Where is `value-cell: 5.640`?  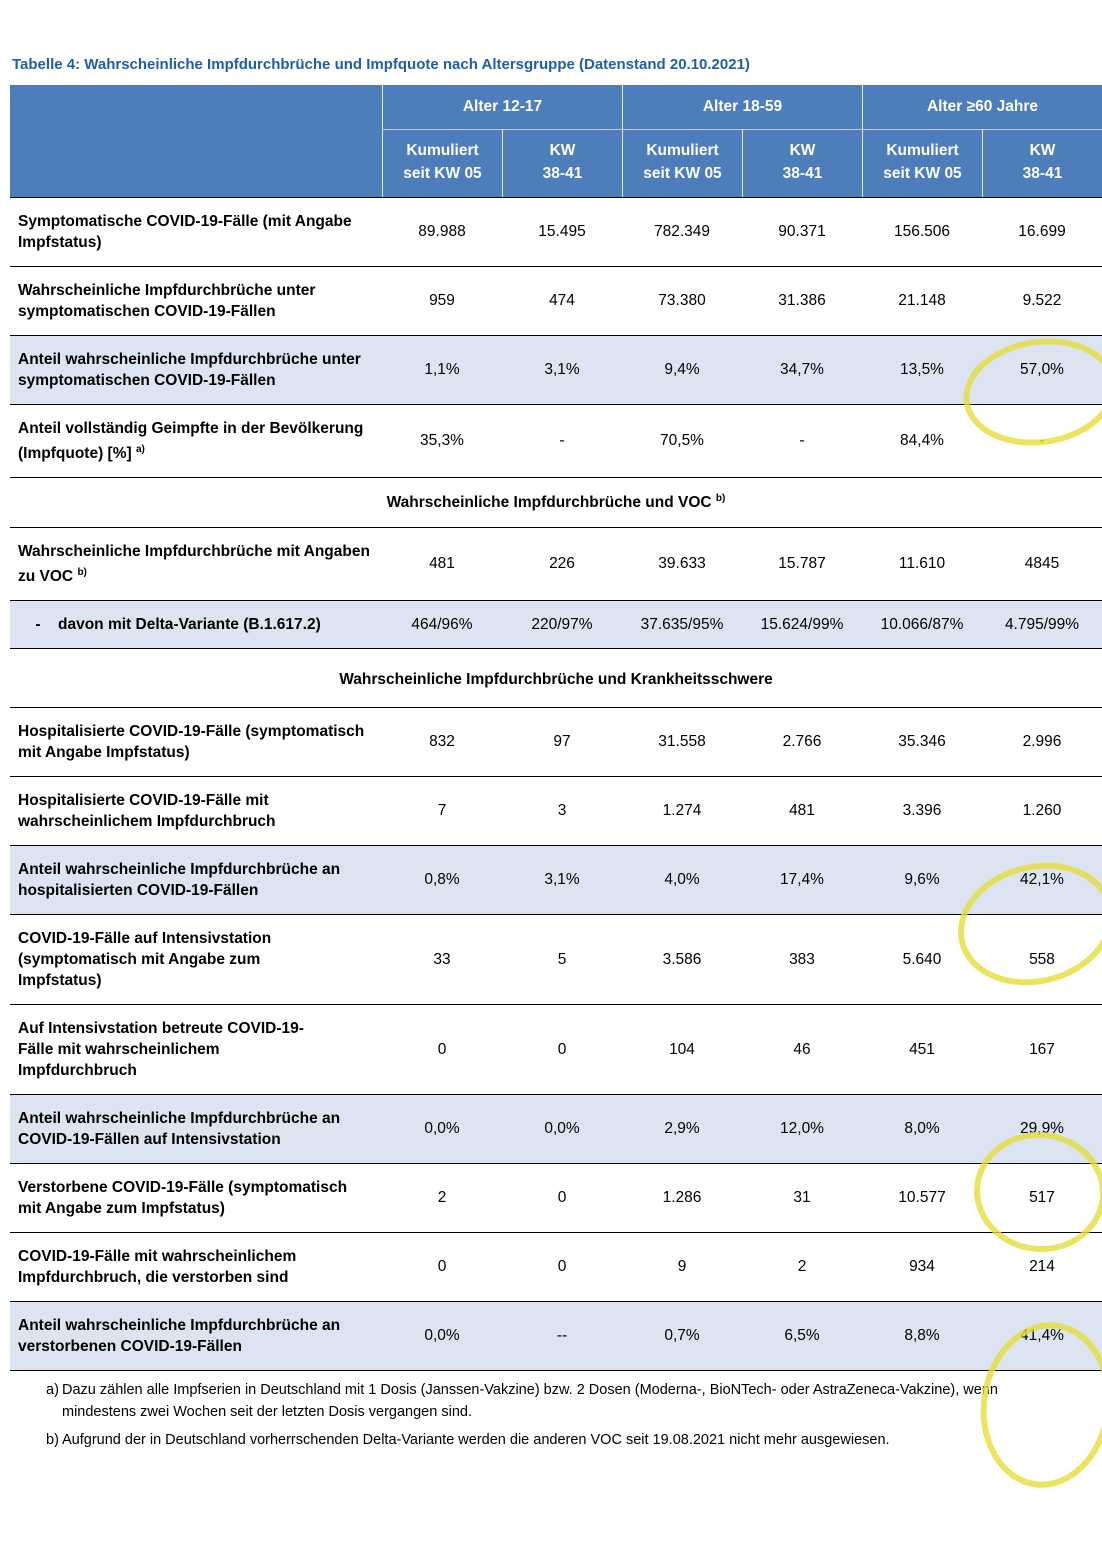 value-cell: 5.640 is located at coordinates (922, 959).